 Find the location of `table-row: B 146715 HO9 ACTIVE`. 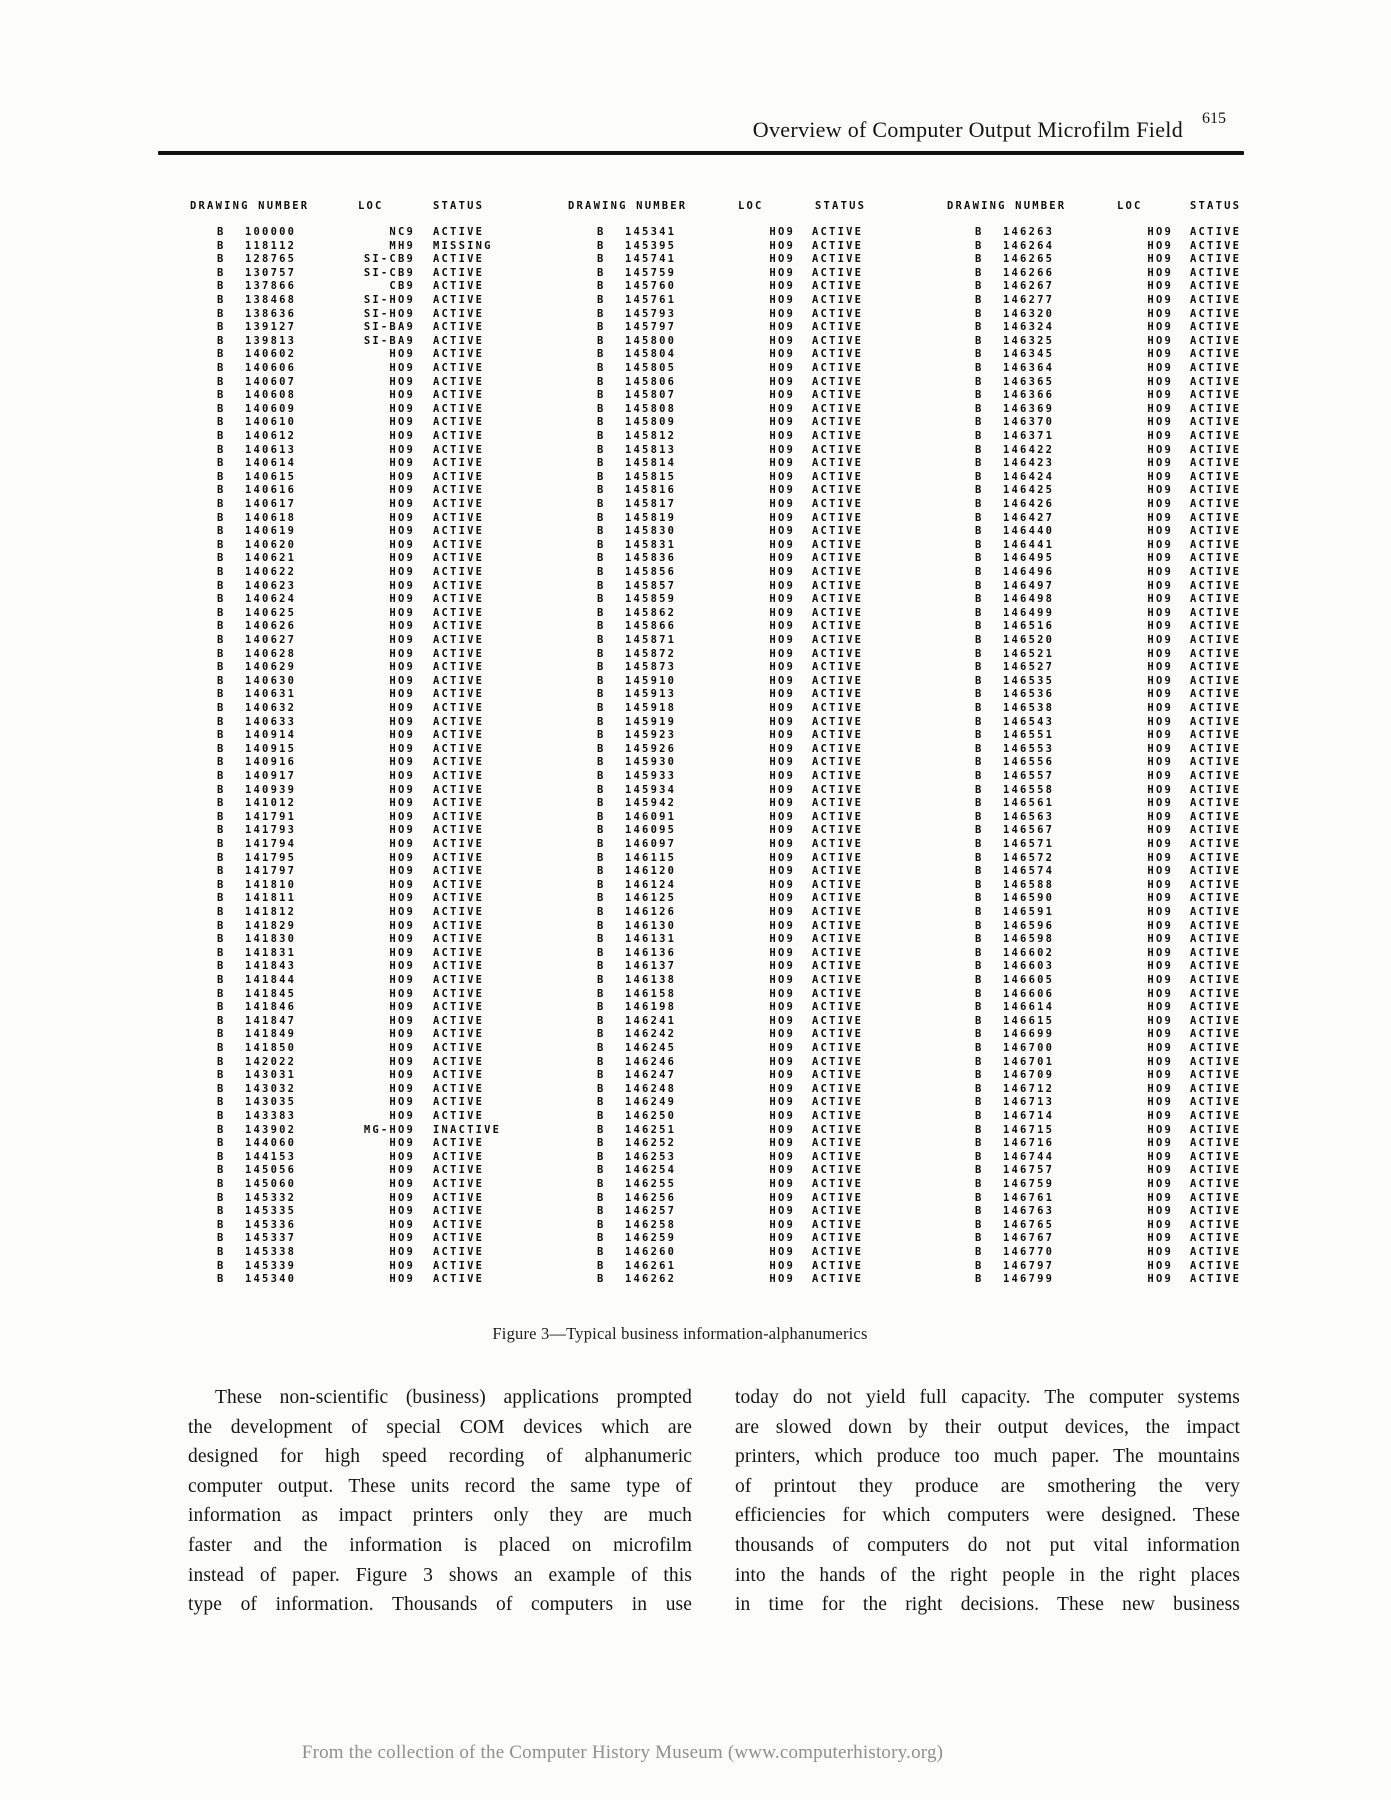

table-row: B 146715 HO9 ACTIVE is located at coordinates (695, 1130).